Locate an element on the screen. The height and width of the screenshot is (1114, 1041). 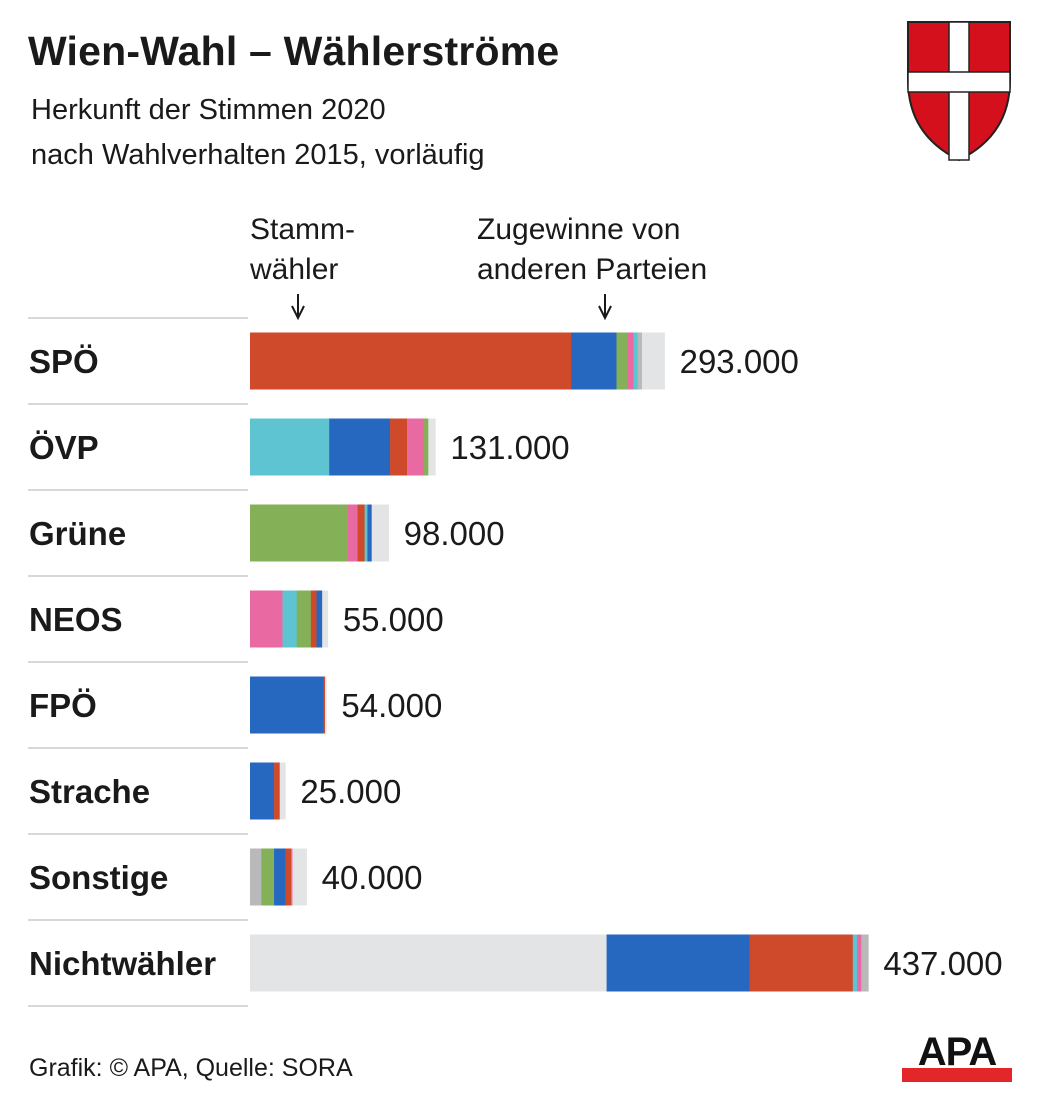
bar-segment-övp-from-övp is located at coordinates (290, 447).